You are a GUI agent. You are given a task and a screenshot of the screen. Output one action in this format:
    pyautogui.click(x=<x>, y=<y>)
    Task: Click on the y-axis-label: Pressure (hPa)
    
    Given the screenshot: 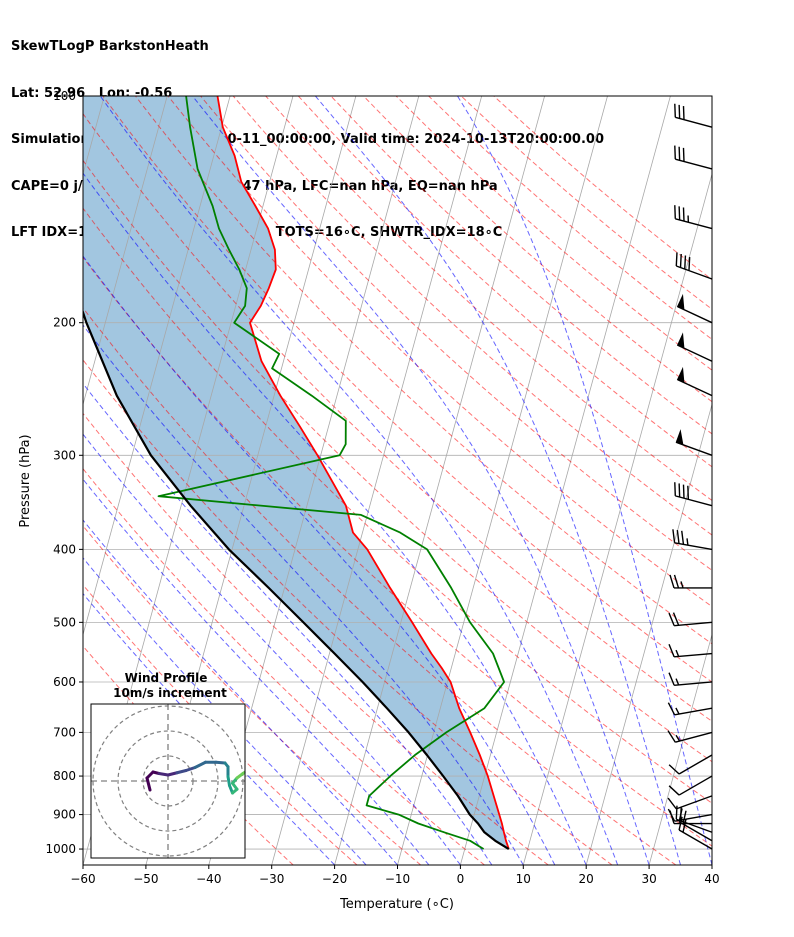 What is the action you would take?
    pyautogui.click(x=25, y=480)
    